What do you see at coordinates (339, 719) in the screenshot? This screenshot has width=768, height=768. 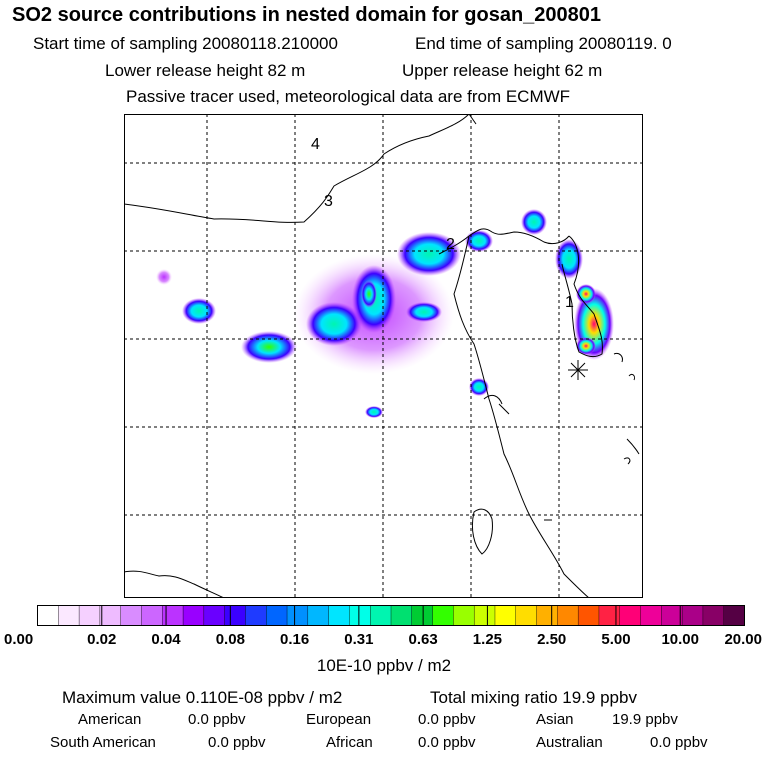 I see `region-name-european: European` at bounding box center [339, 719].